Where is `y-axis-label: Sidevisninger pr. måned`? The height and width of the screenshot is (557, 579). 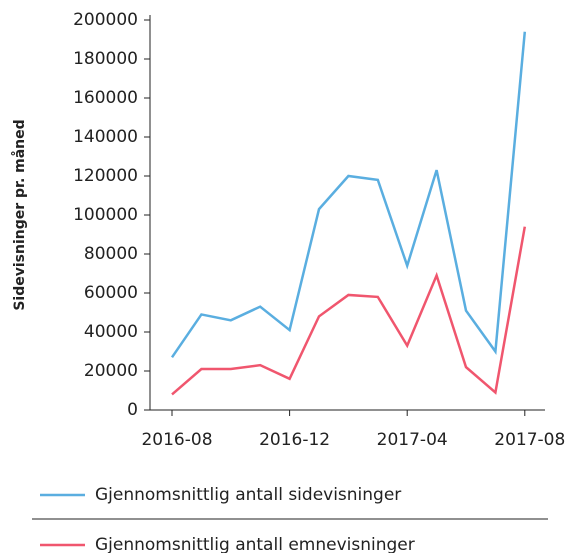
y-axis-label: Sidevisninger pr. måned is located at coordinates (19, 214).